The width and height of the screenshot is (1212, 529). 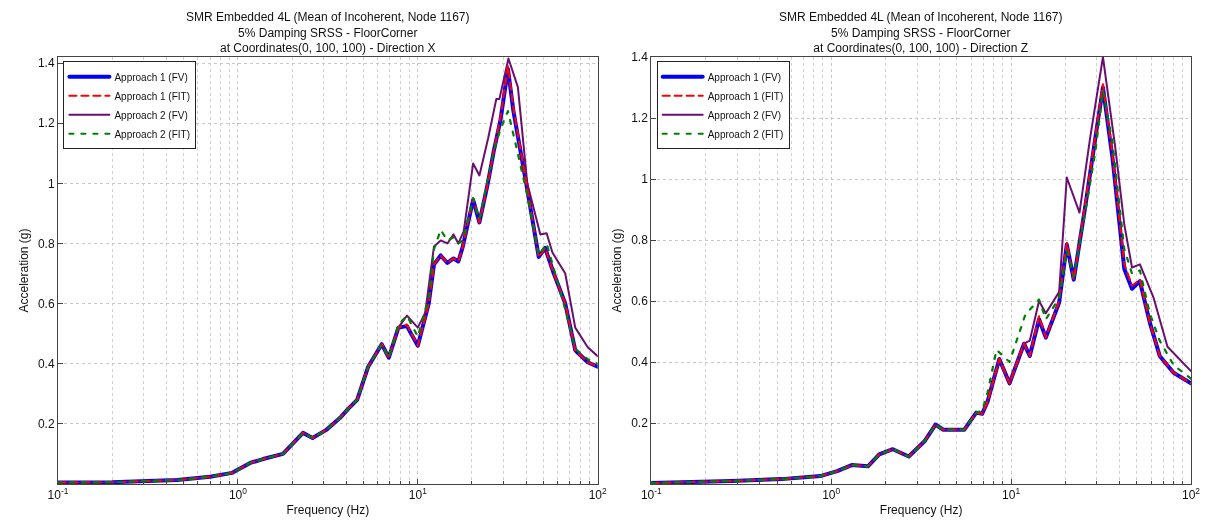 I want to click on chart-title: SMR Embedded 4L (Mean of Incoherent, Node 1167) 5% Damping SRSS - FloorCorner at Coordinates(0, 100, 100) - Direction X, so click(x=328, y=33).